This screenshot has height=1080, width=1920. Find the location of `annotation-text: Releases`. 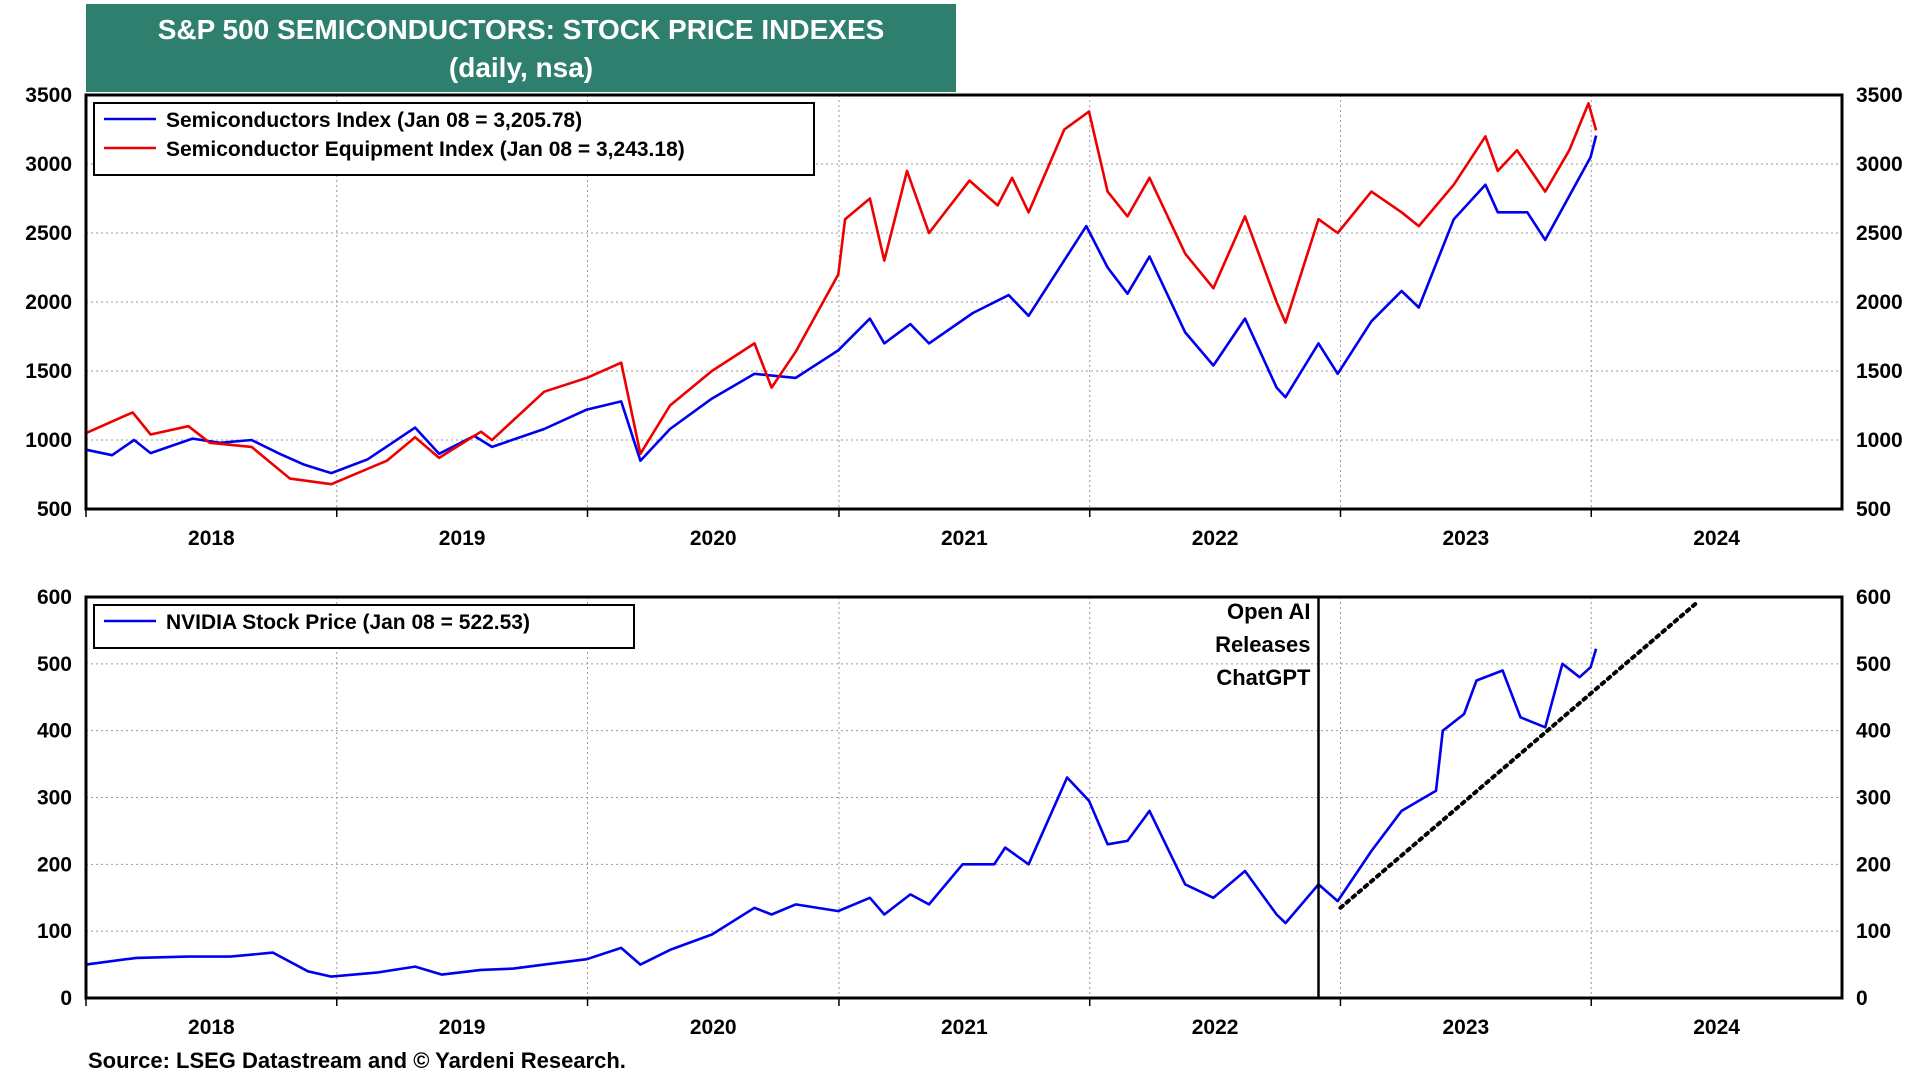

annotation-text: Releases is located at coordinates (1262, 644).